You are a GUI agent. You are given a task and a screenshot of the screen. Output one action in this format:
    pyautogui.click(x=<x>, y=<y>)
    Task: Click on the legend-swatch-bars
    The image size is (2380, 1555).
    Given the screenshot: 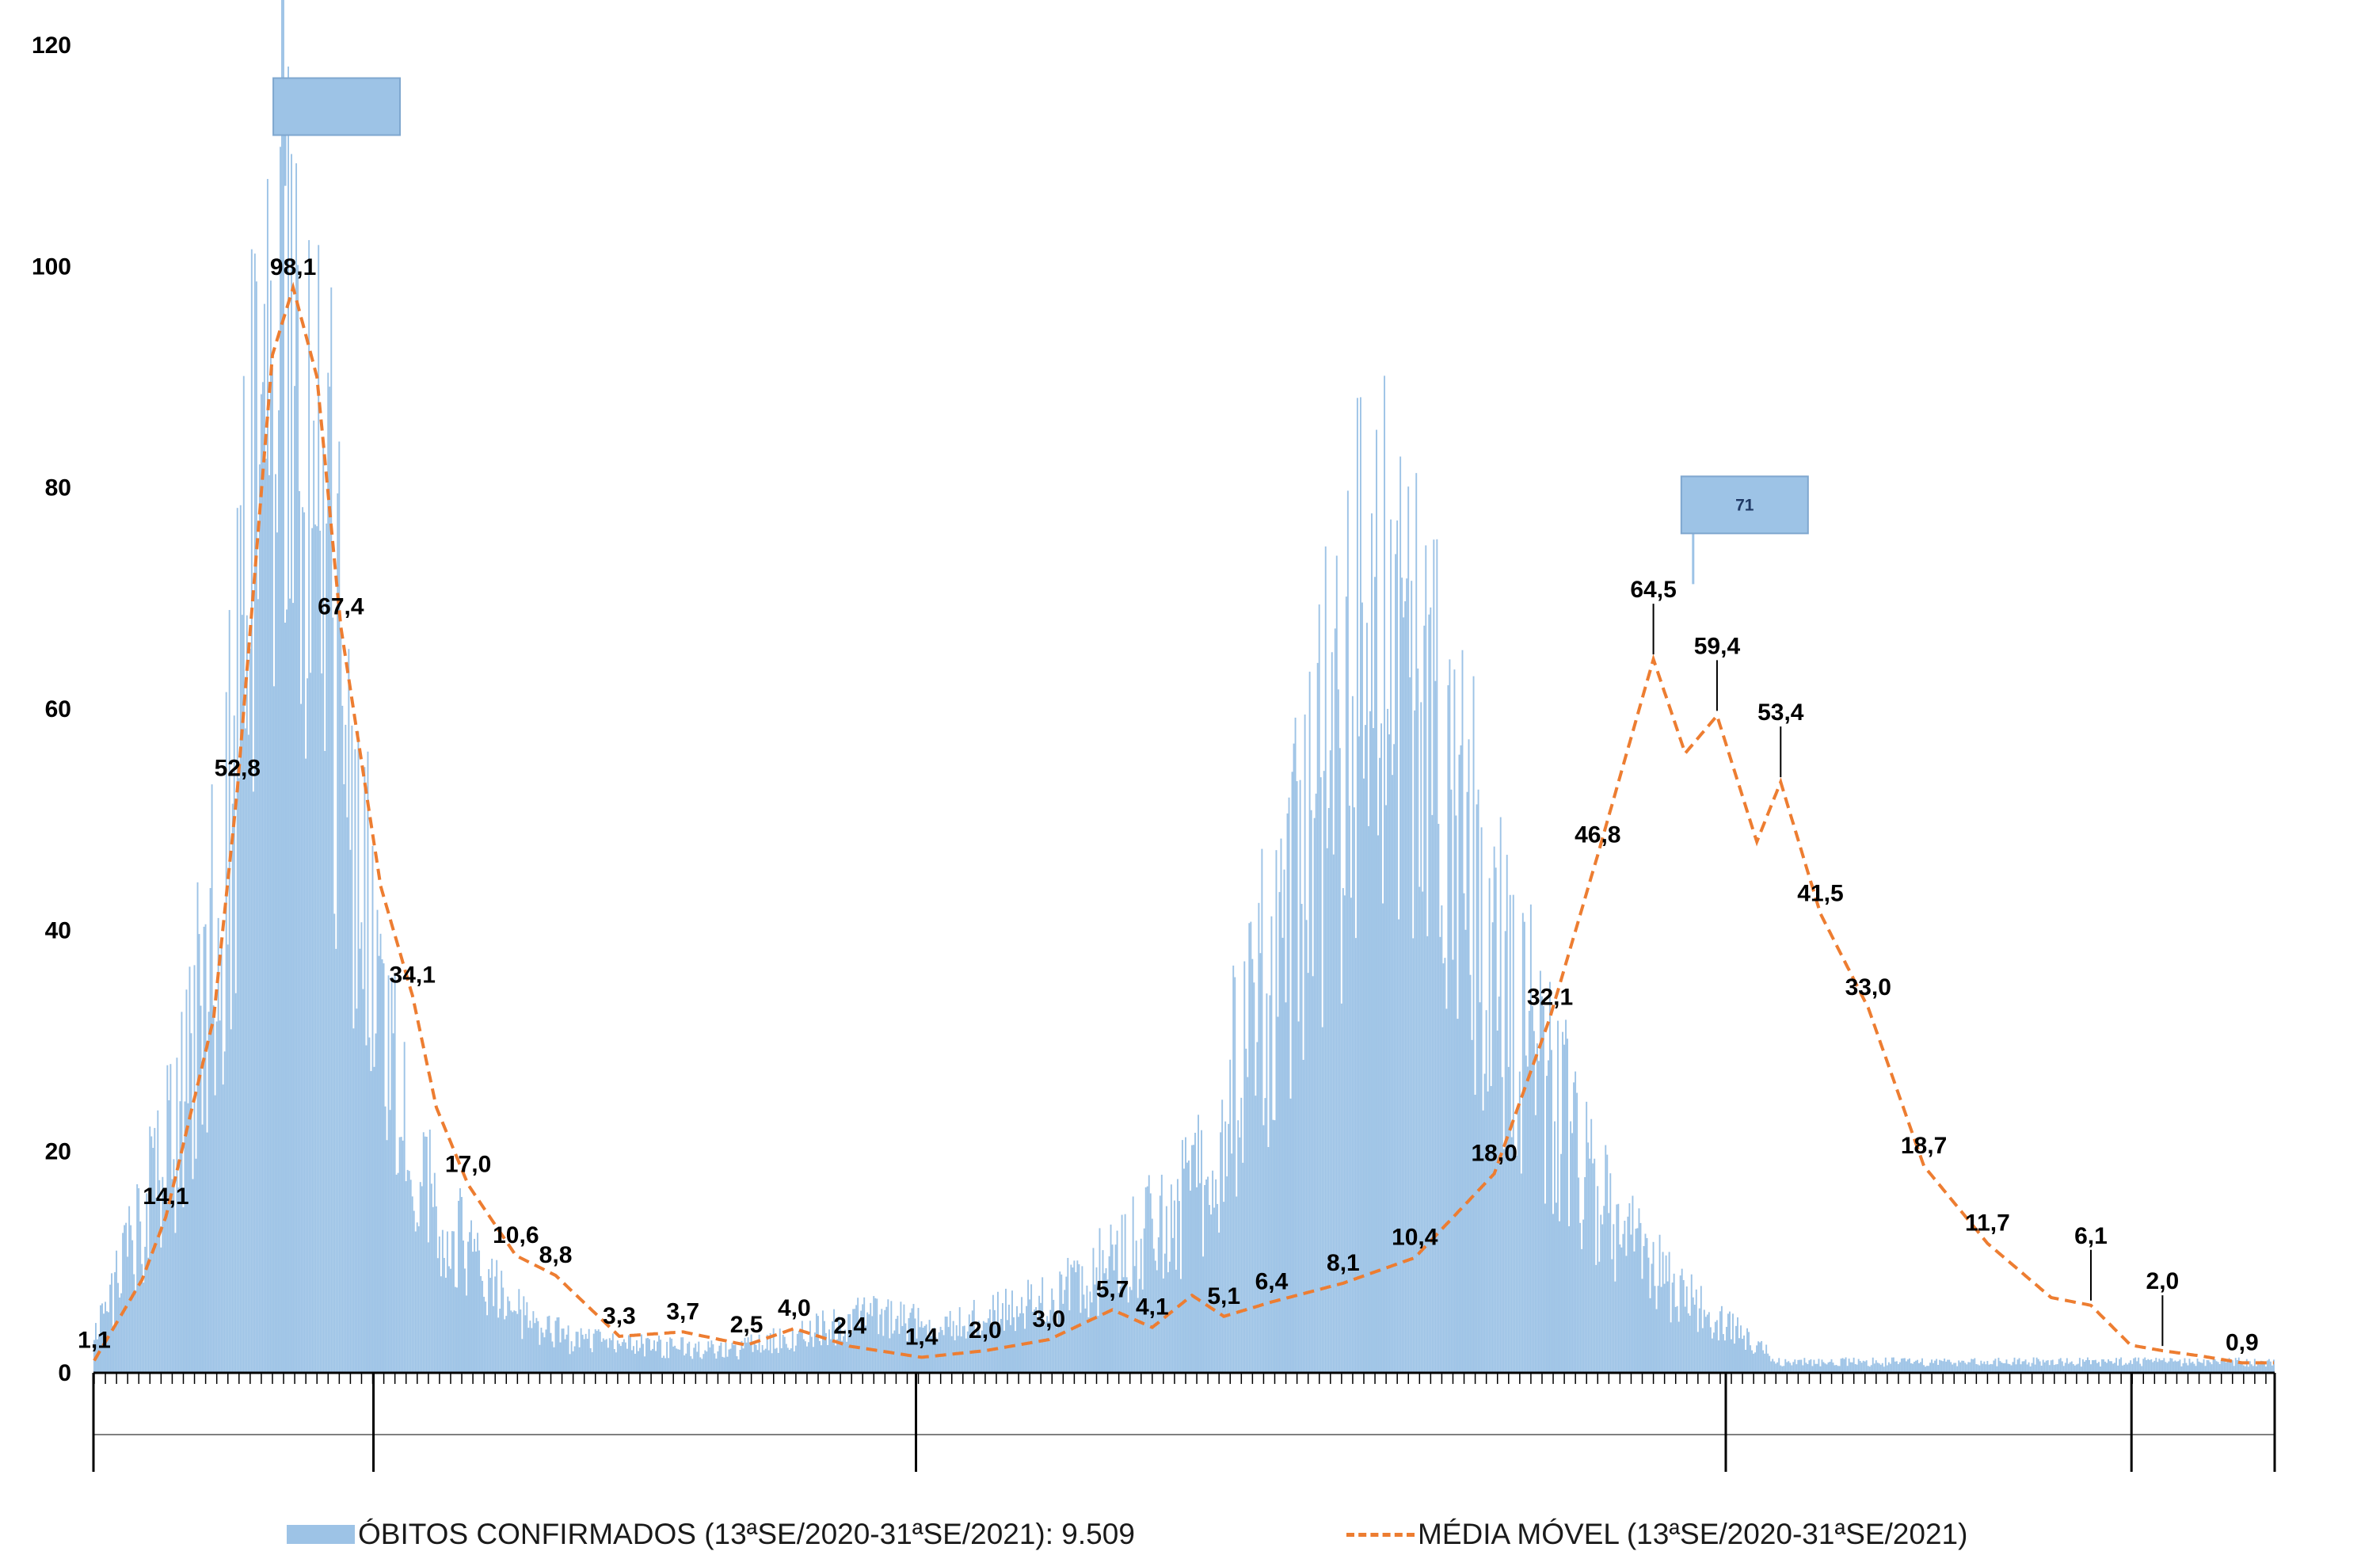 What is the action you would take?
    pyautogui.click(x=321, y=1534)
    